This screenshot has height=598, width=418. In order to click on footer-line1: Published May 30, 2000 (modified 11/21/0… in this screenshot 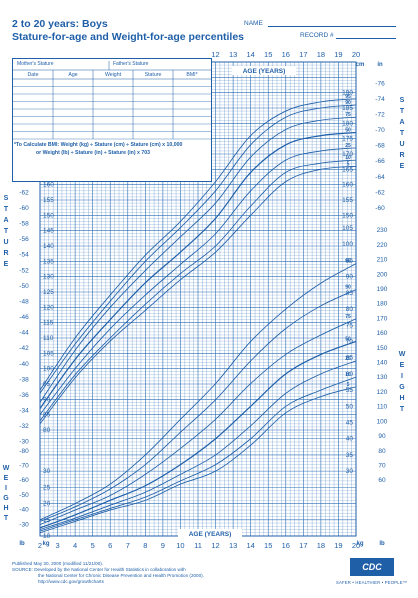, I will do `click(58, 563)`.